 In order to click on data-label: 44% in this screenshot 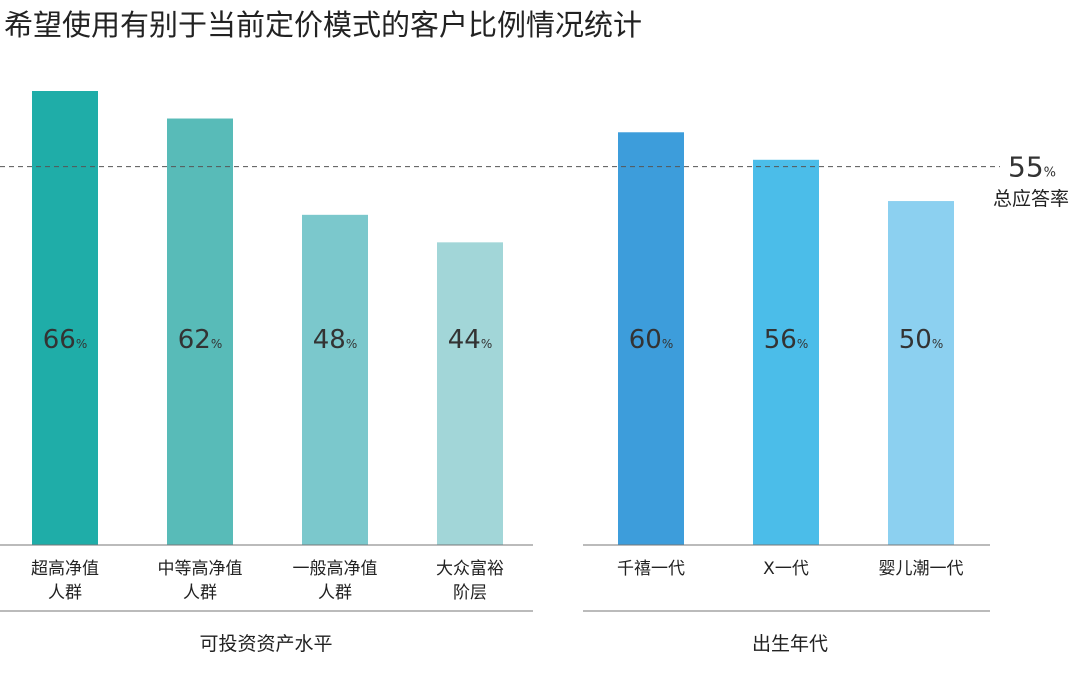, I will do `click(470, 340)`.